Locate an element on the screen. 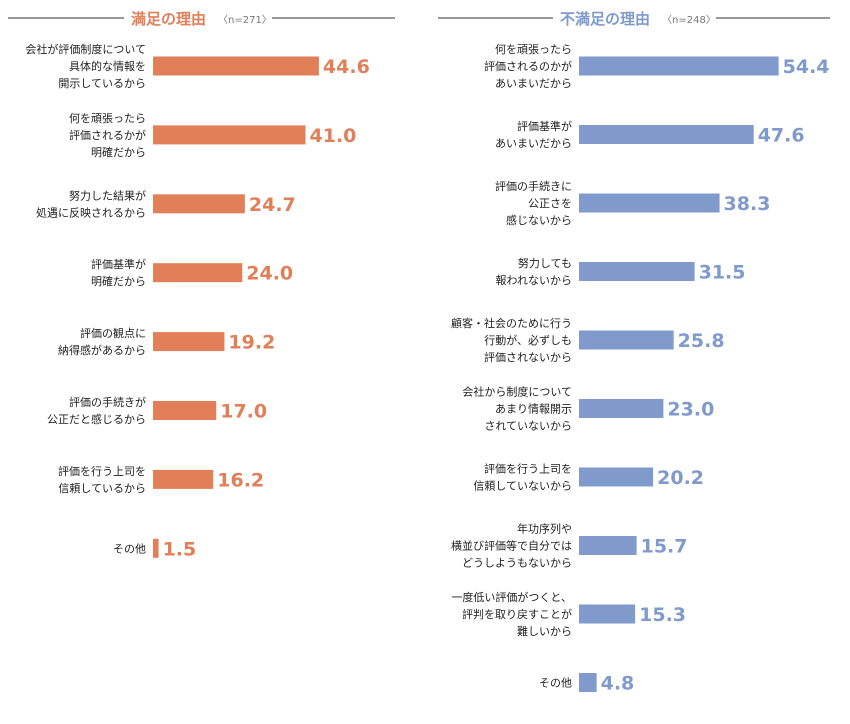 The image size is (850, 724). category-label: 評価の手続きに公正さを感じないから is located at coordinates (533, 203).